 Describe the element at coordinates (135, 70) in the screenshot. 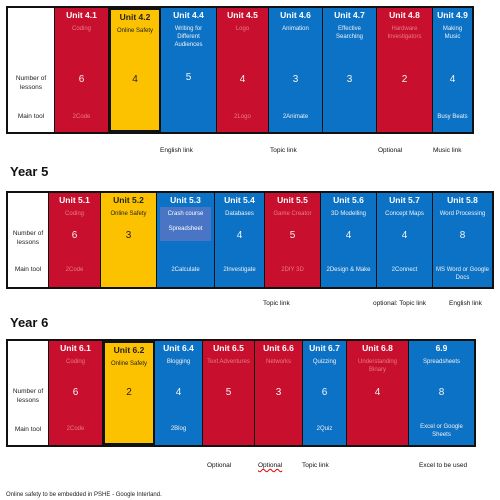

I see `unit-4-2: Unit 4.2 Online Safety 4` at that location.